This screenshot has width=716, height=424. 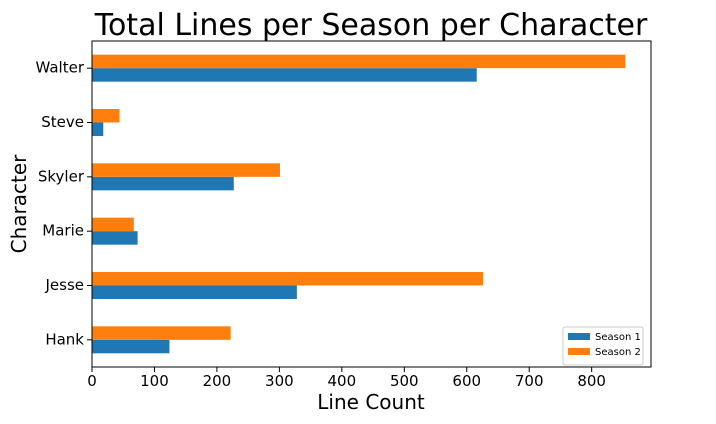 What do you see at coordinates (154, 381) in the screenshot?
I see `x-tick-label-100: 100` at bounding box center [154, 381].